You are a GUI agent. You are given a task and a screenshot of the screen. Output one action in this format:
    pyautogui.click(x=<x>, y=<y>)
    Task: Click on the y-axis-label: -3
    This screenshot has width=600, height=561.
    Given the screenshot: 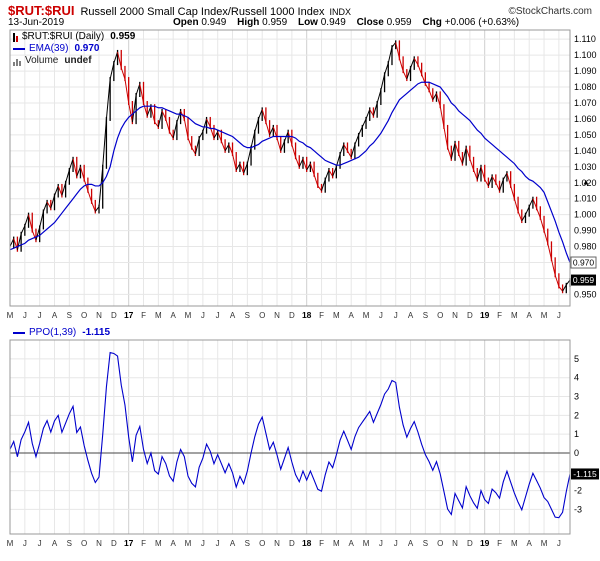 What is the action you would take?
    pyautogui.click(x=578, y=509)
    